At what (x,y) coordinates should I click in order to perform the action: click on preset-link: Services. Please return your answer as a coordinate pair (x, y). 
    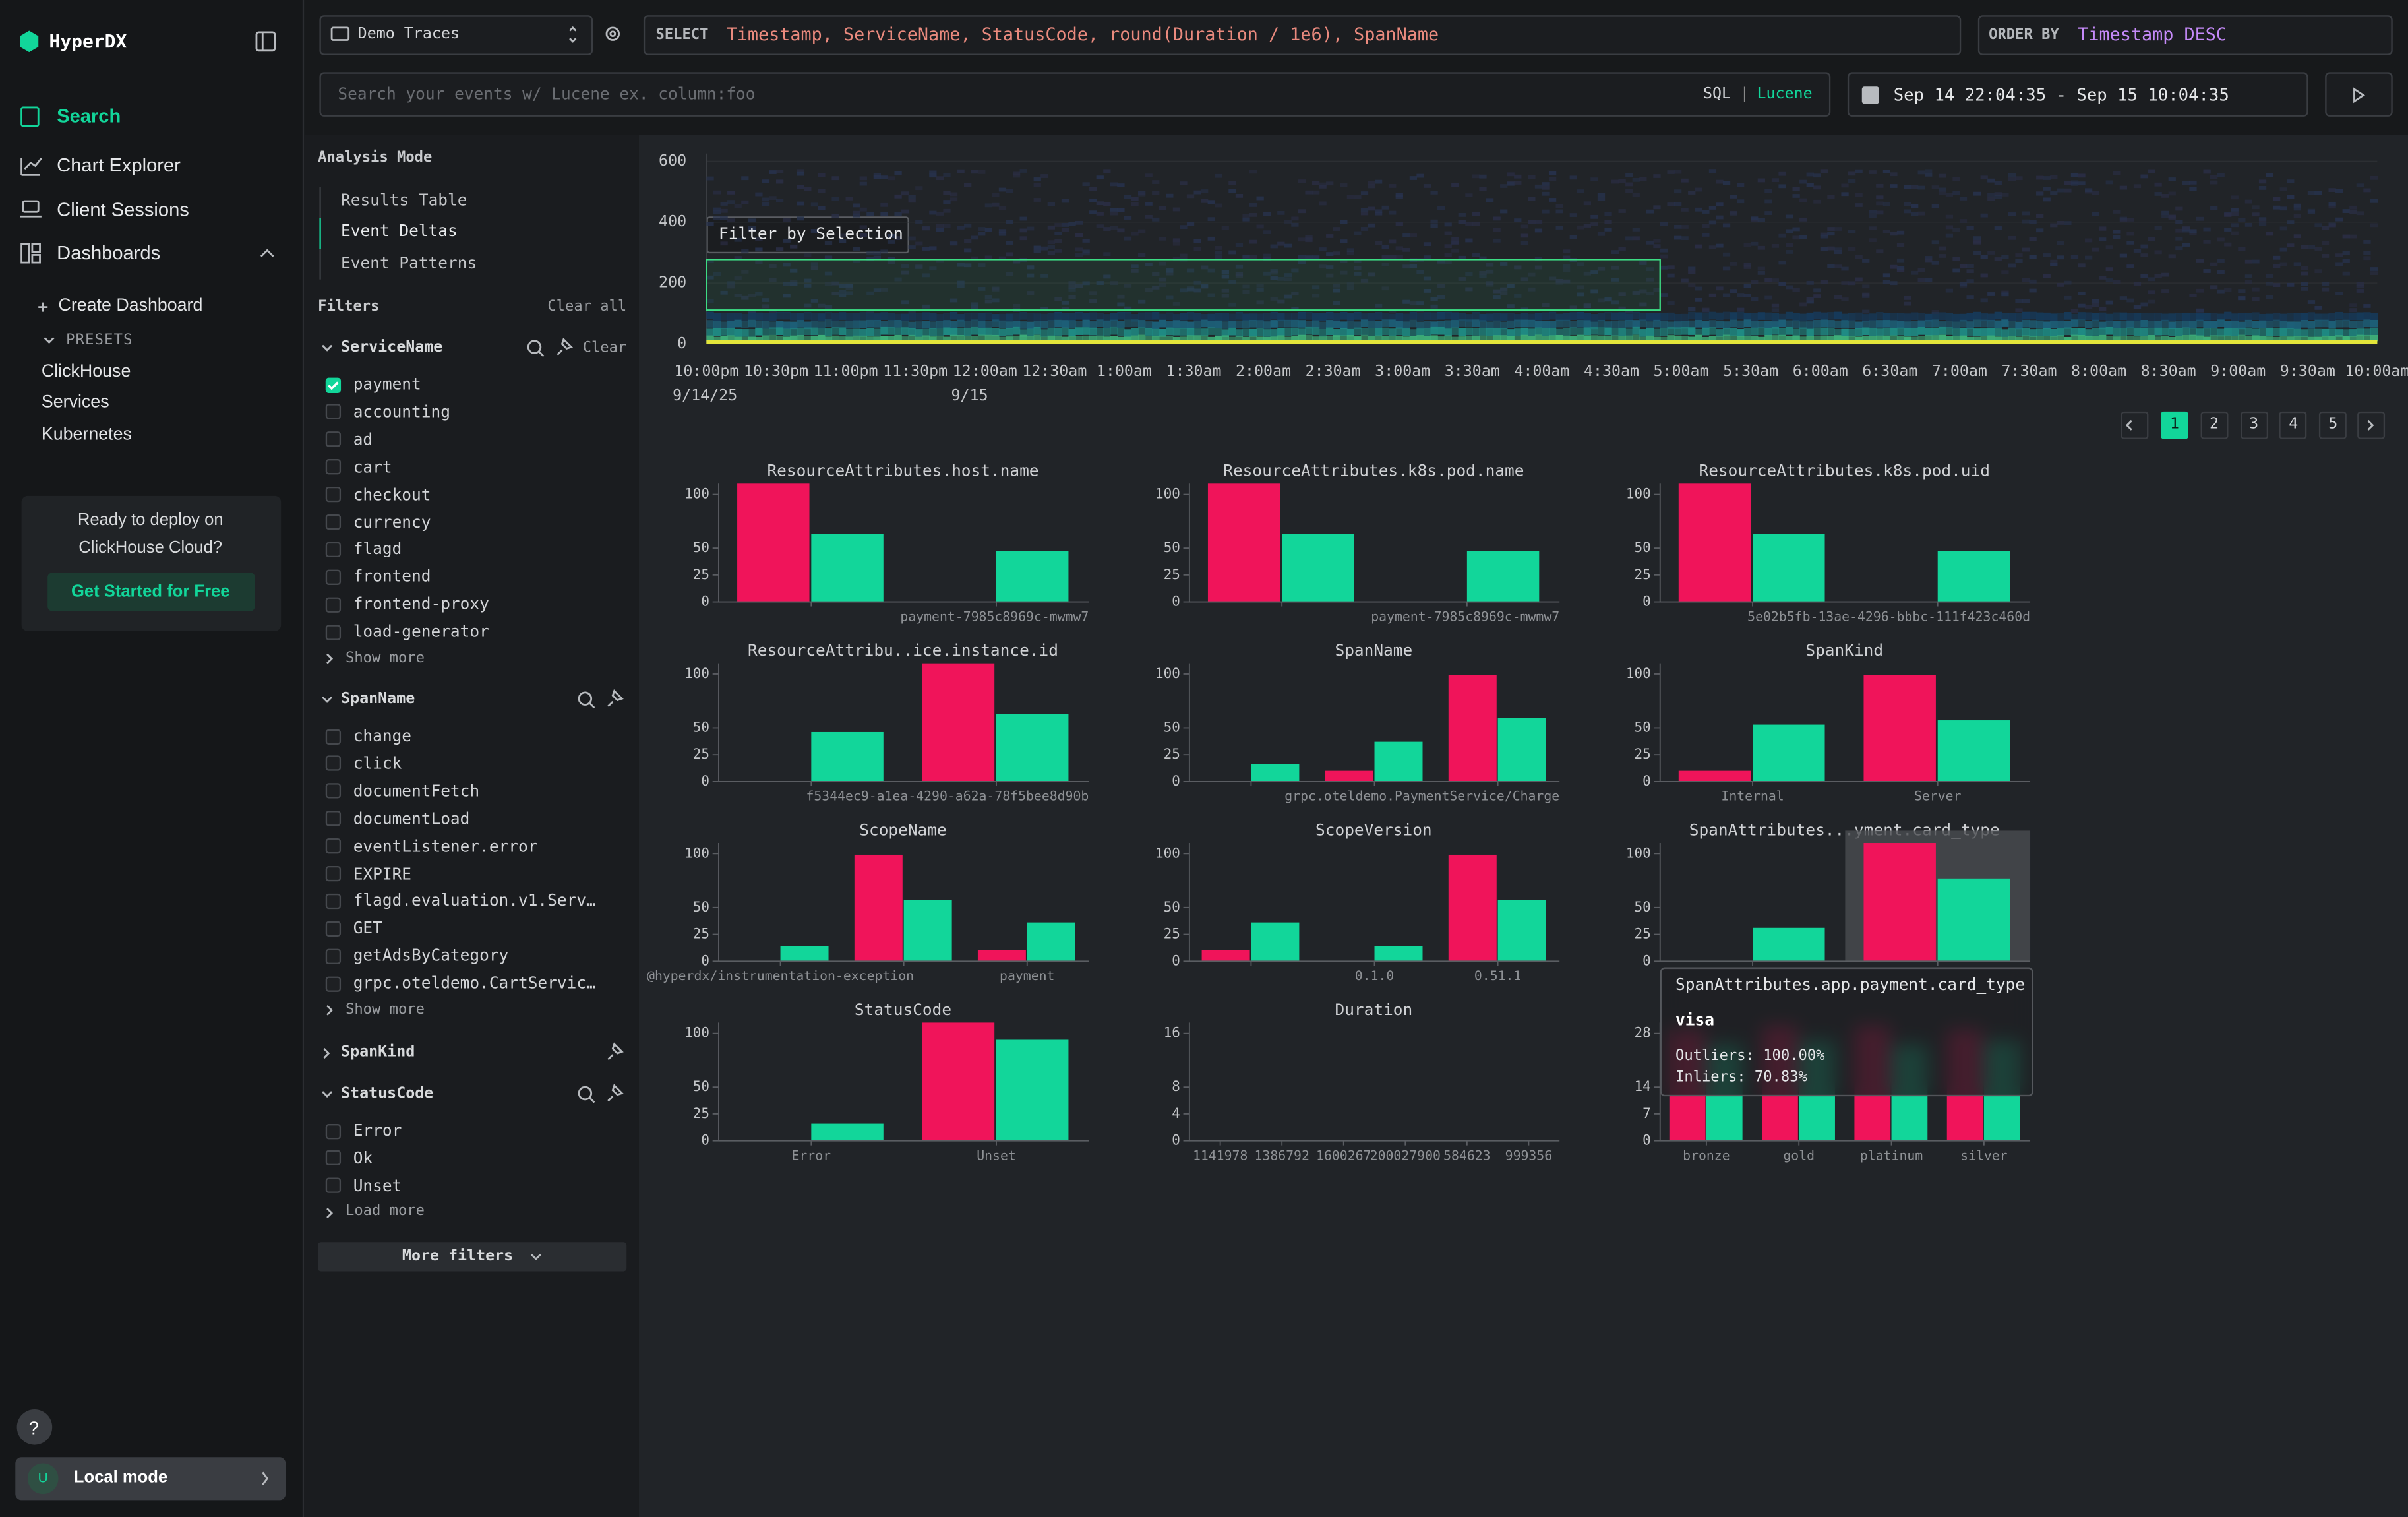
    Looking at the image, I should click on (75, 404).